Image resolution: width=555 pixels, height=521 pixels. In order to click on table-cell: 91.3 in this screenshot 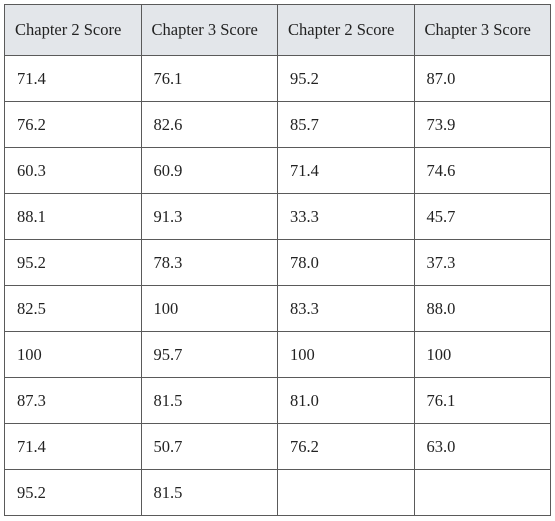, I will do `click(209, 216)`.